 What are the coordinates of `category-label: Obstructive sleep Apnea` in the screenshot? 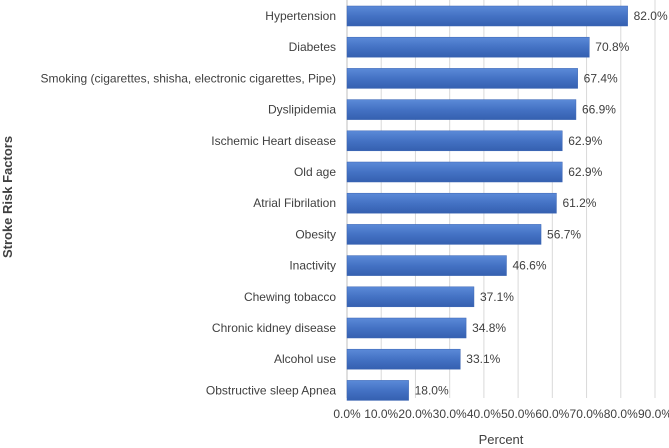 It's located at (271, 390).